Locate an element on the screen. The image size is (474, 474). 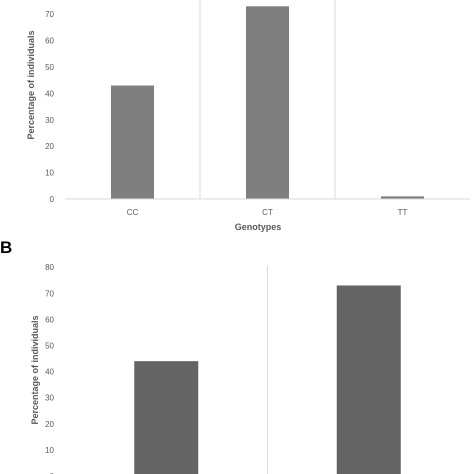
y-tick-label: 80 is located at coordinates (49, 267).